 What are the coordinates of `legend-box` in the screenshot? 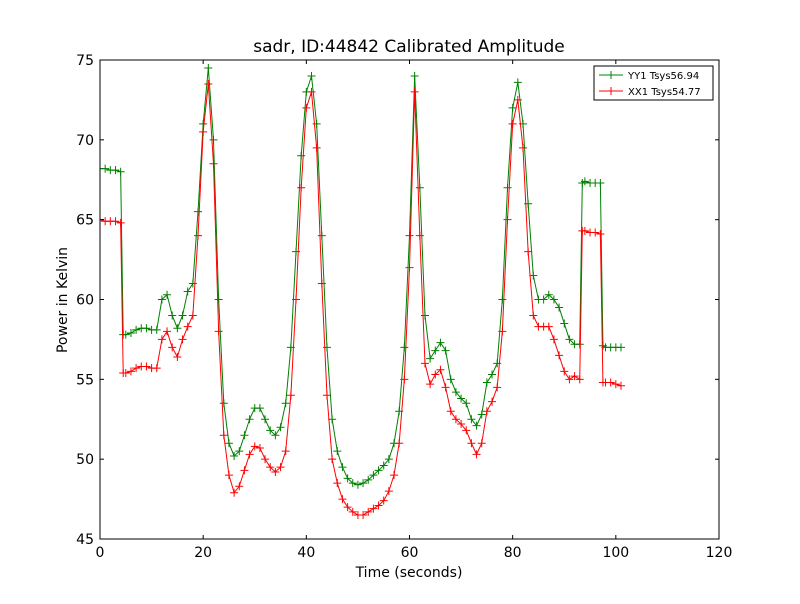 It's located at (653, 83).